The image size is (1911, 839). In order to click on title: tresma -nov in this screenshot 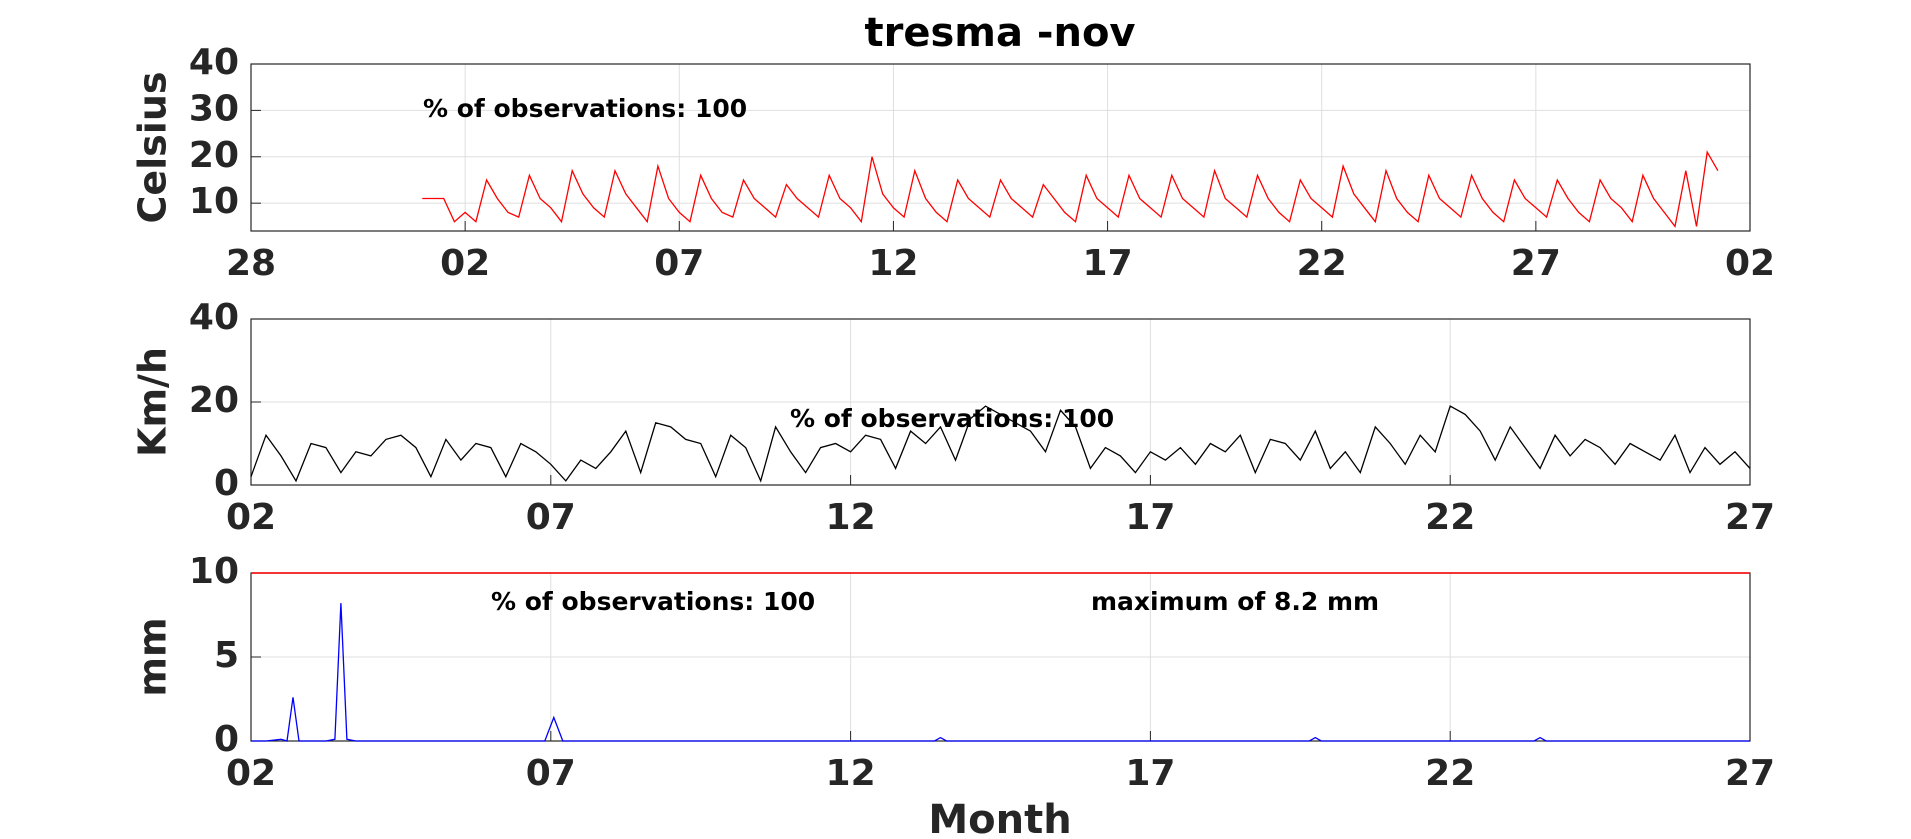, I will do `click(999, 33)`.